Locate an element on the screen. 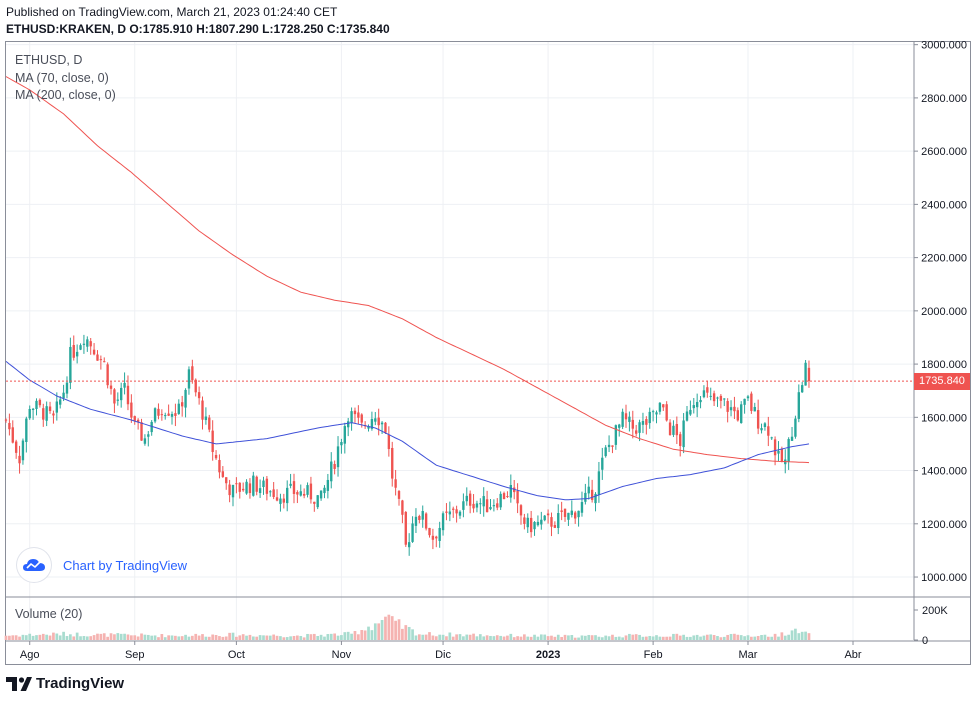  tradingview-logo-icon is located at coordinates (19, 683).